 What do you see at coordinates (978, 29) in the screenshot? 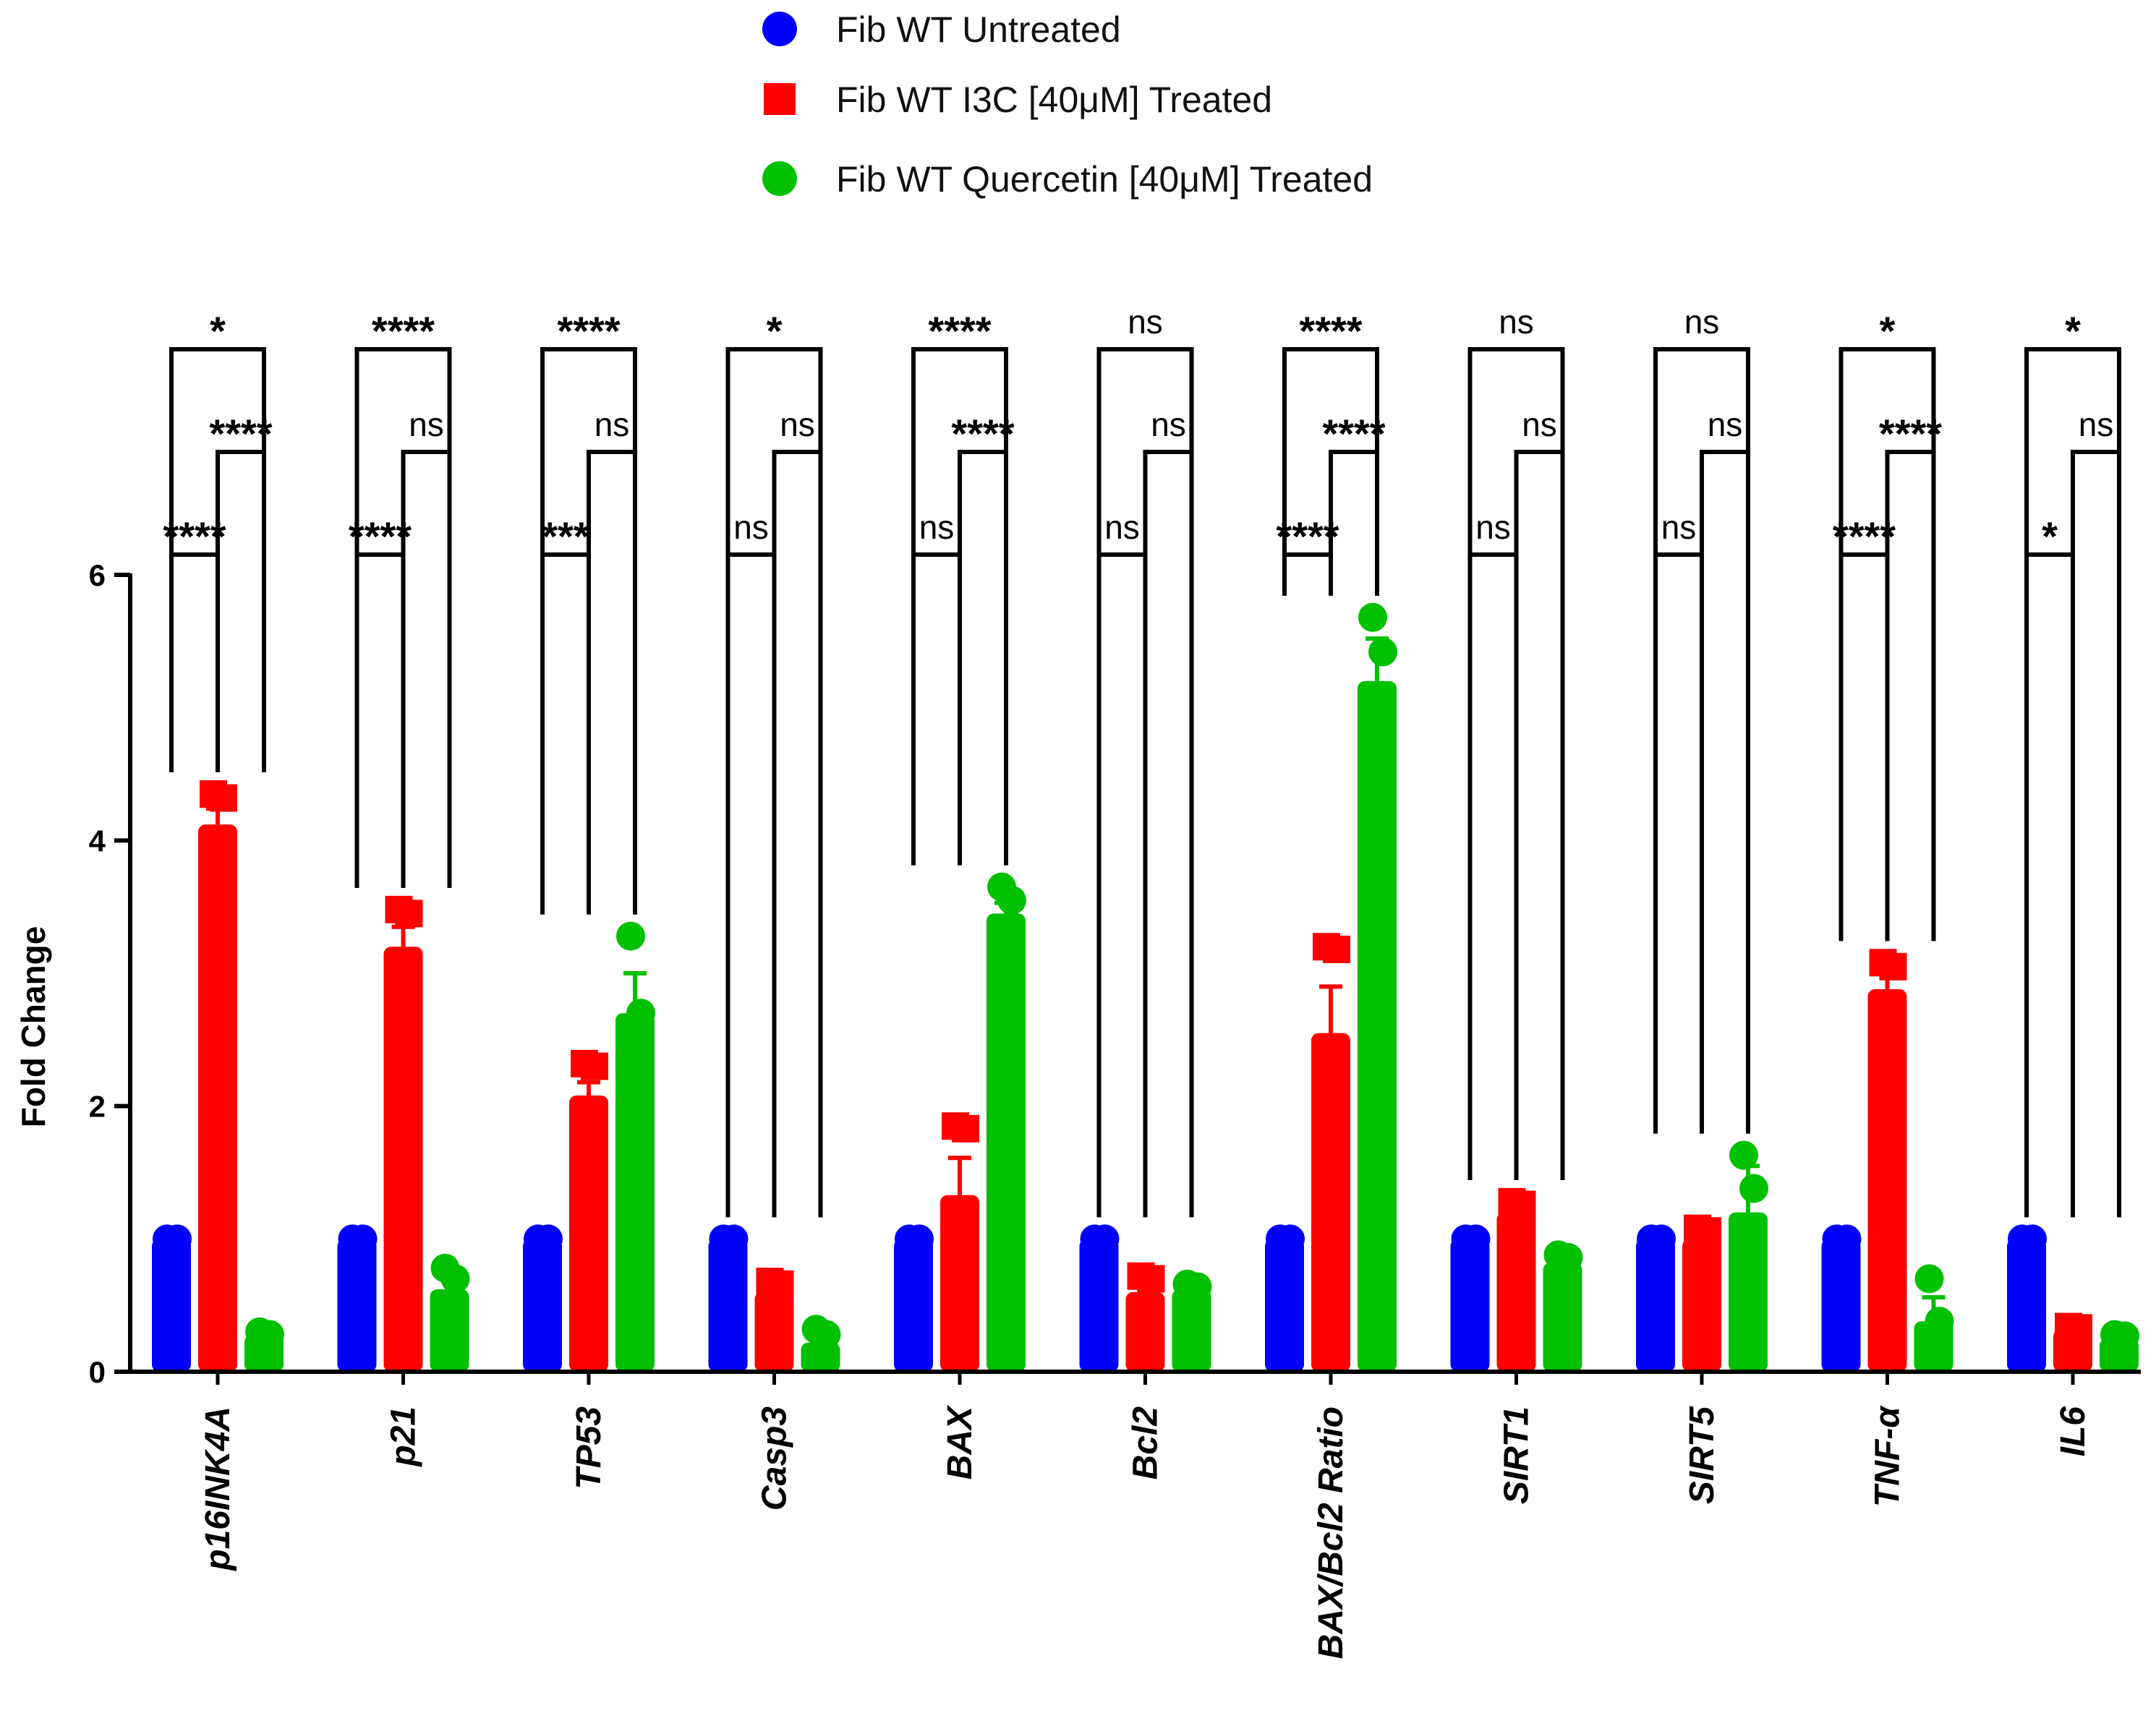
I see `legend-label: Fib WT Untreated` at bounding box center [978, 29].